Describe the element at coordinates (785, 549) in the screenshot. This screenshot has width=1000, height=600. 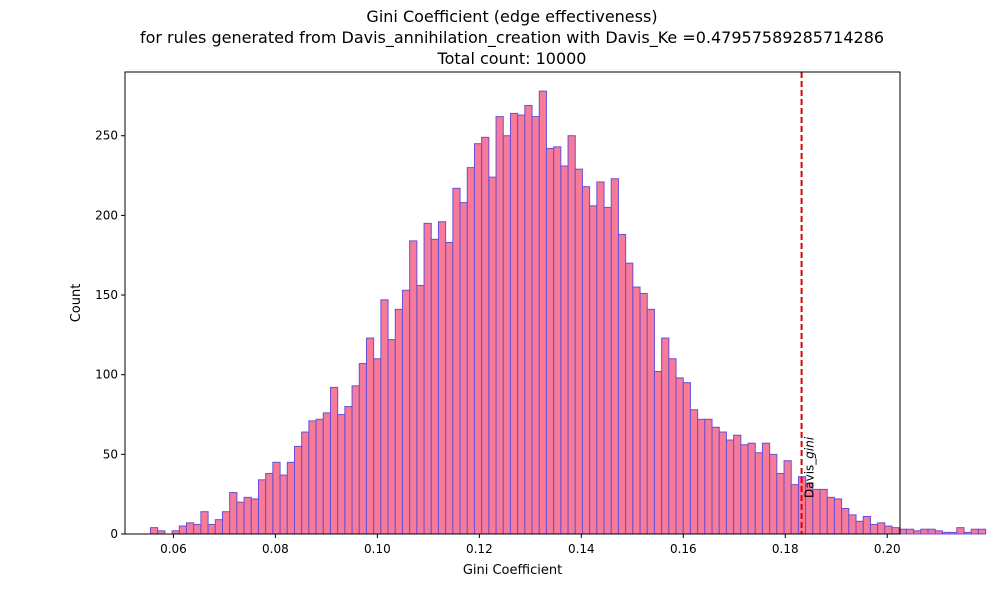
I see `x-tick-label: 0.18` at that location.